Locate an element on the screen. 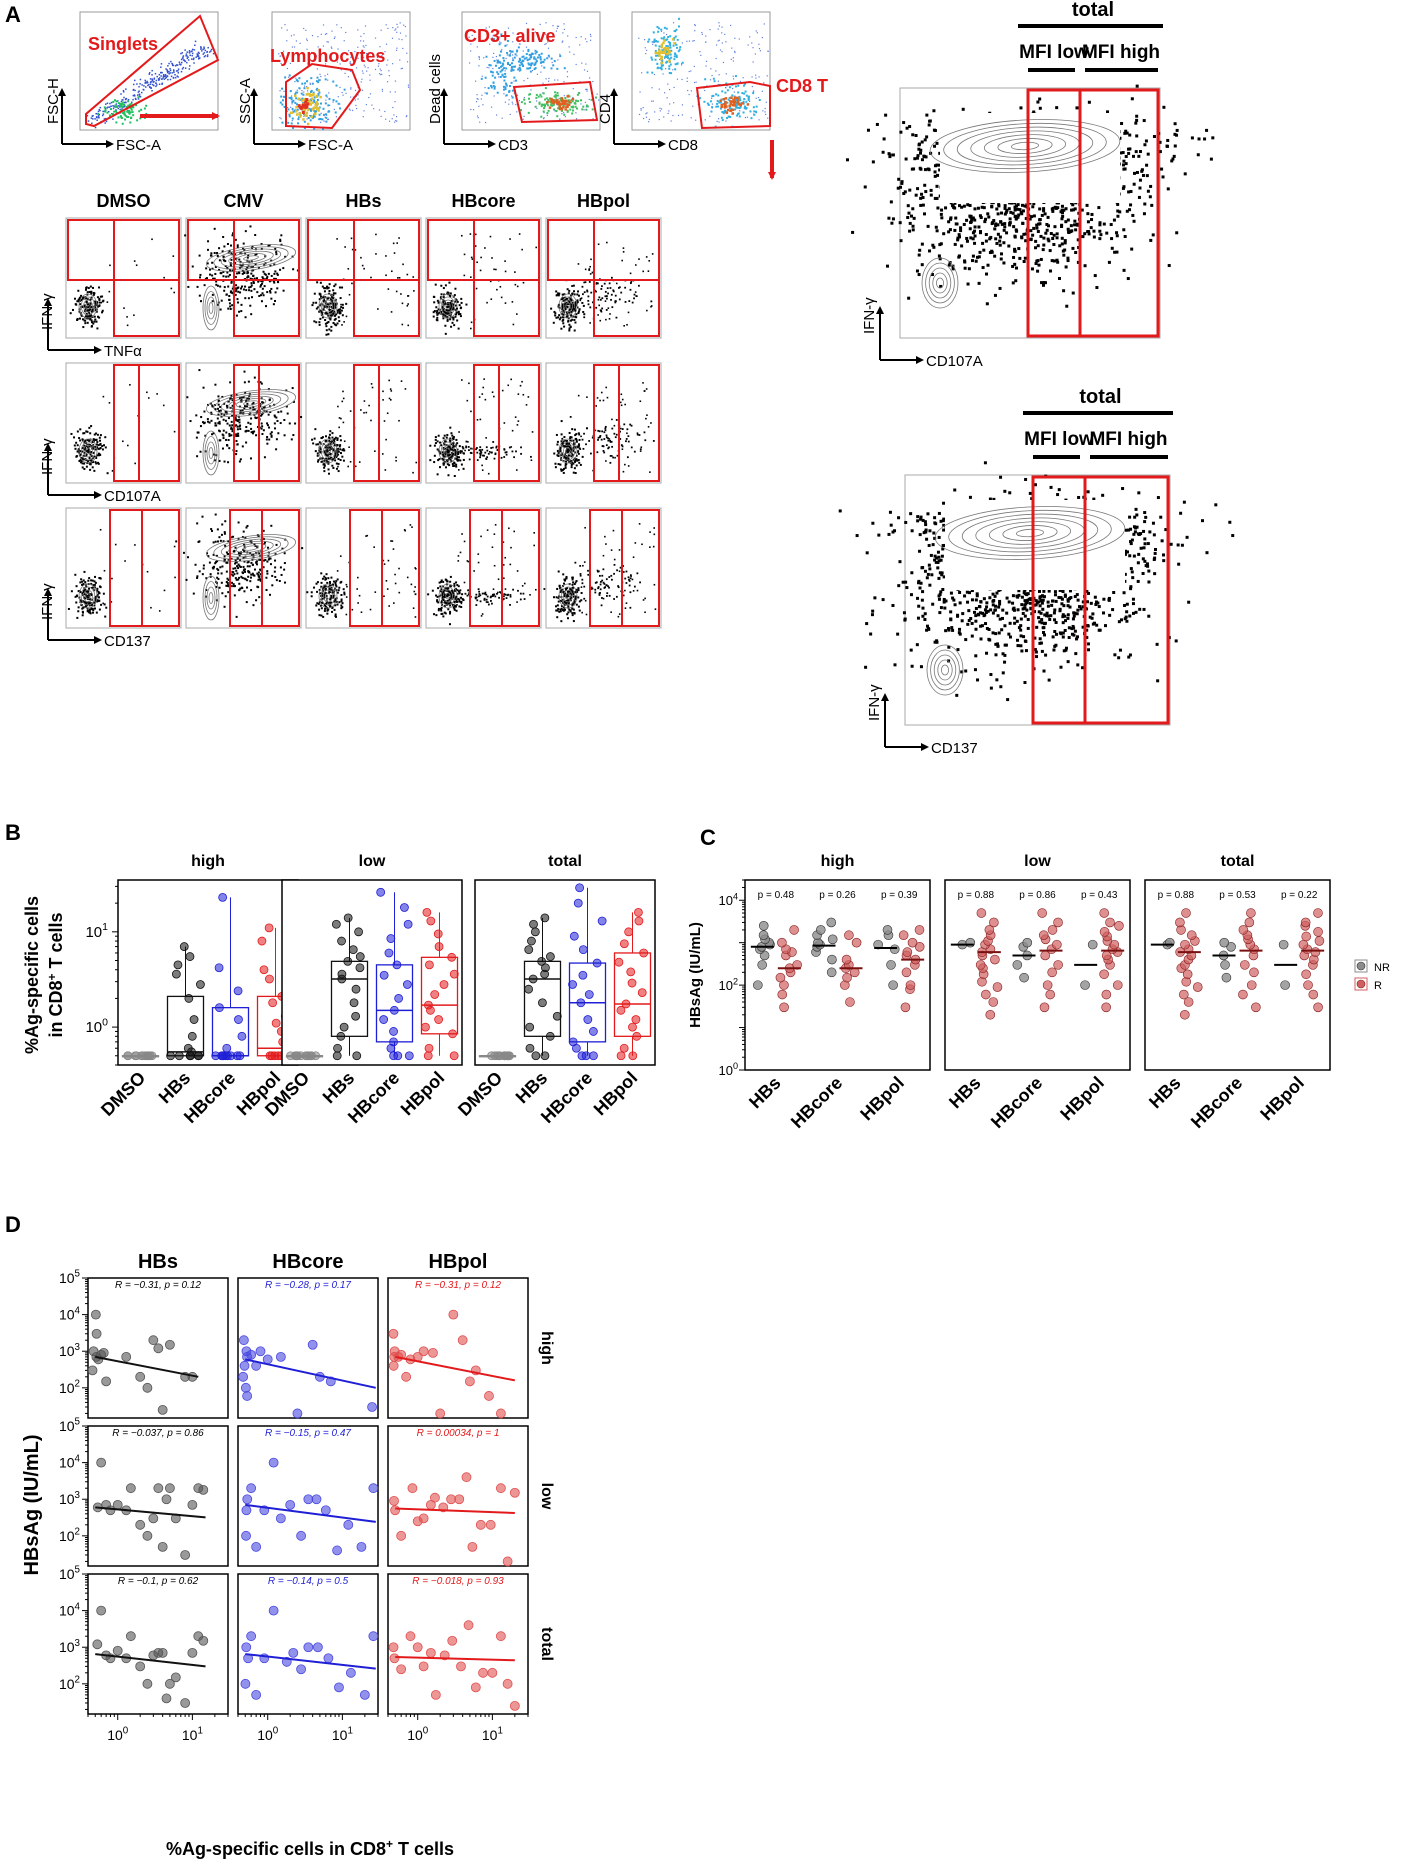 The width and height of the screenshot is (1417, 1862). stim-plot-r1-HBpol-contour is located at coordinates (568, 306).